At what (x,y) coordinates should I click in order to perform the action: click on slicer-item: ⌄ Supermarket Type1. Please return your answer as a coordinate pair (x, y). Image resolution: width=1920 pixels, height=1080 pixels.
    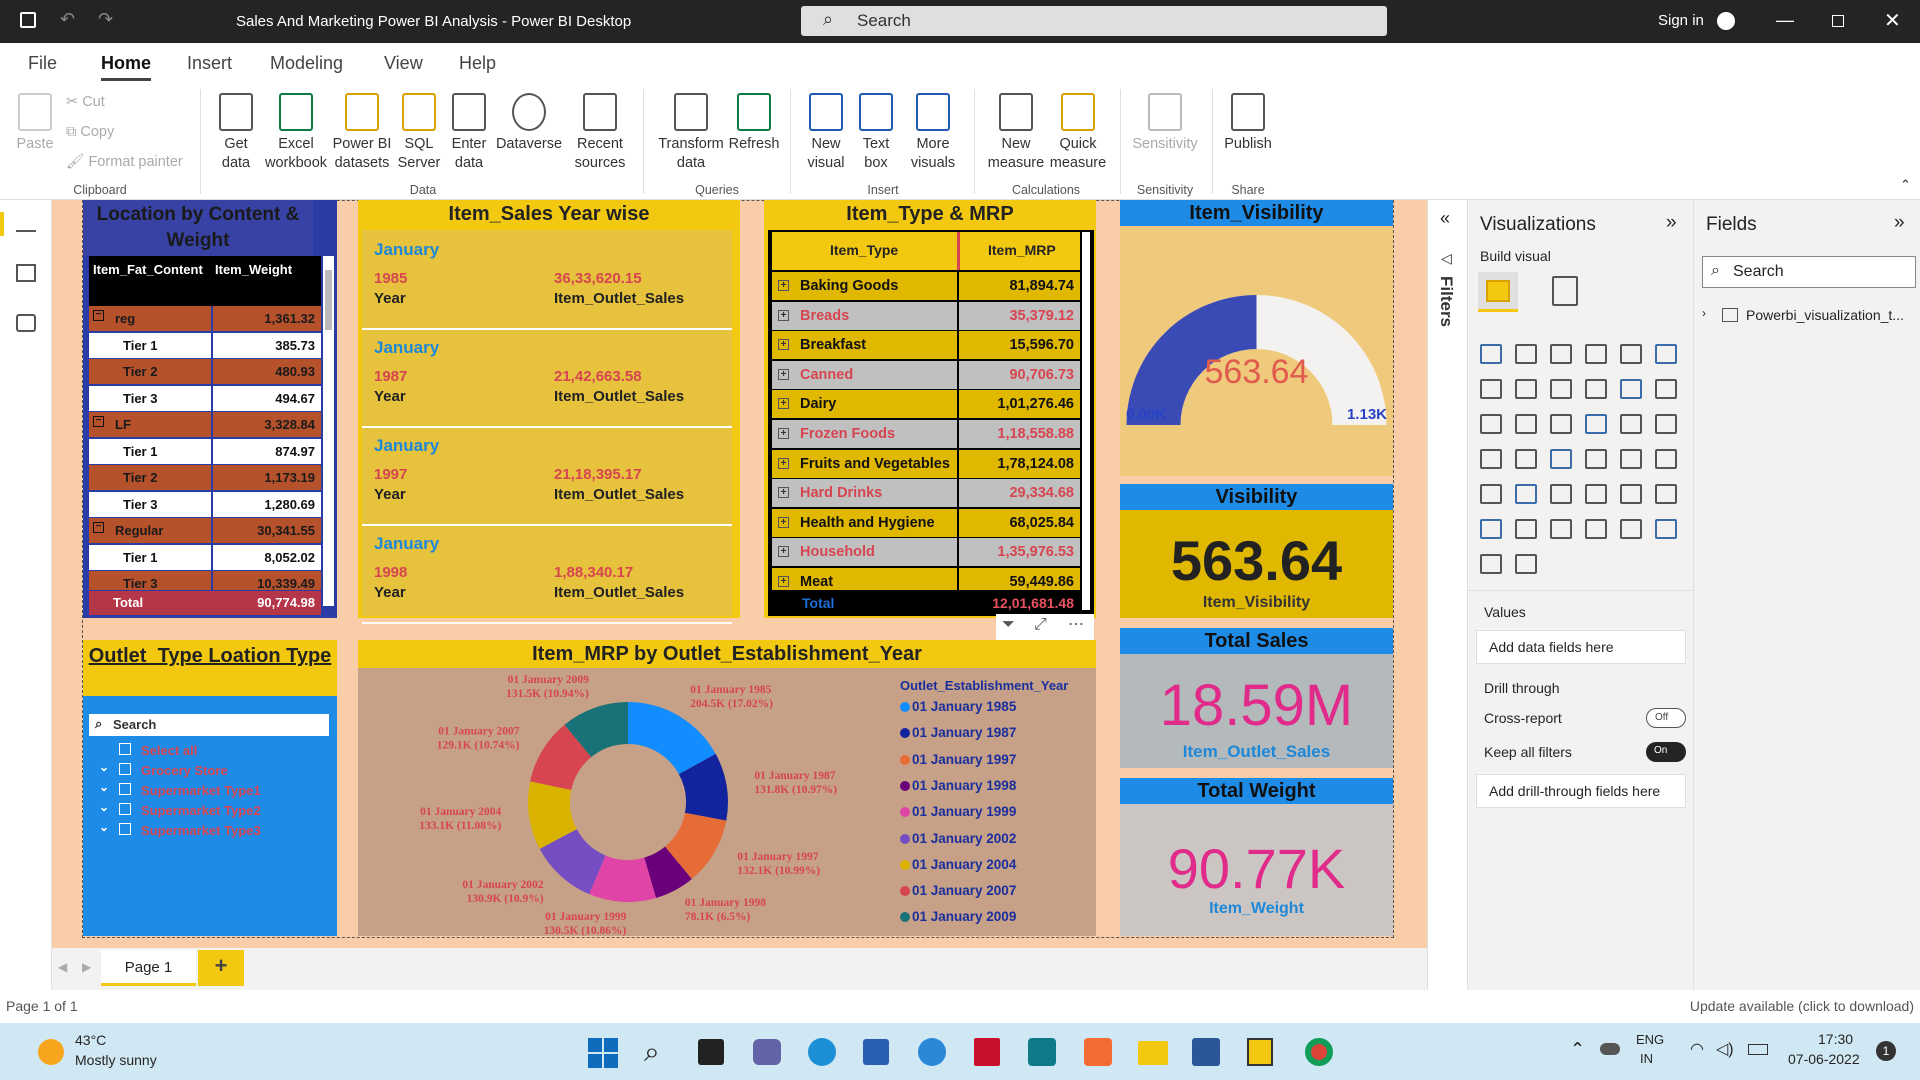
    Looking at the image, I should click on (210, 790).